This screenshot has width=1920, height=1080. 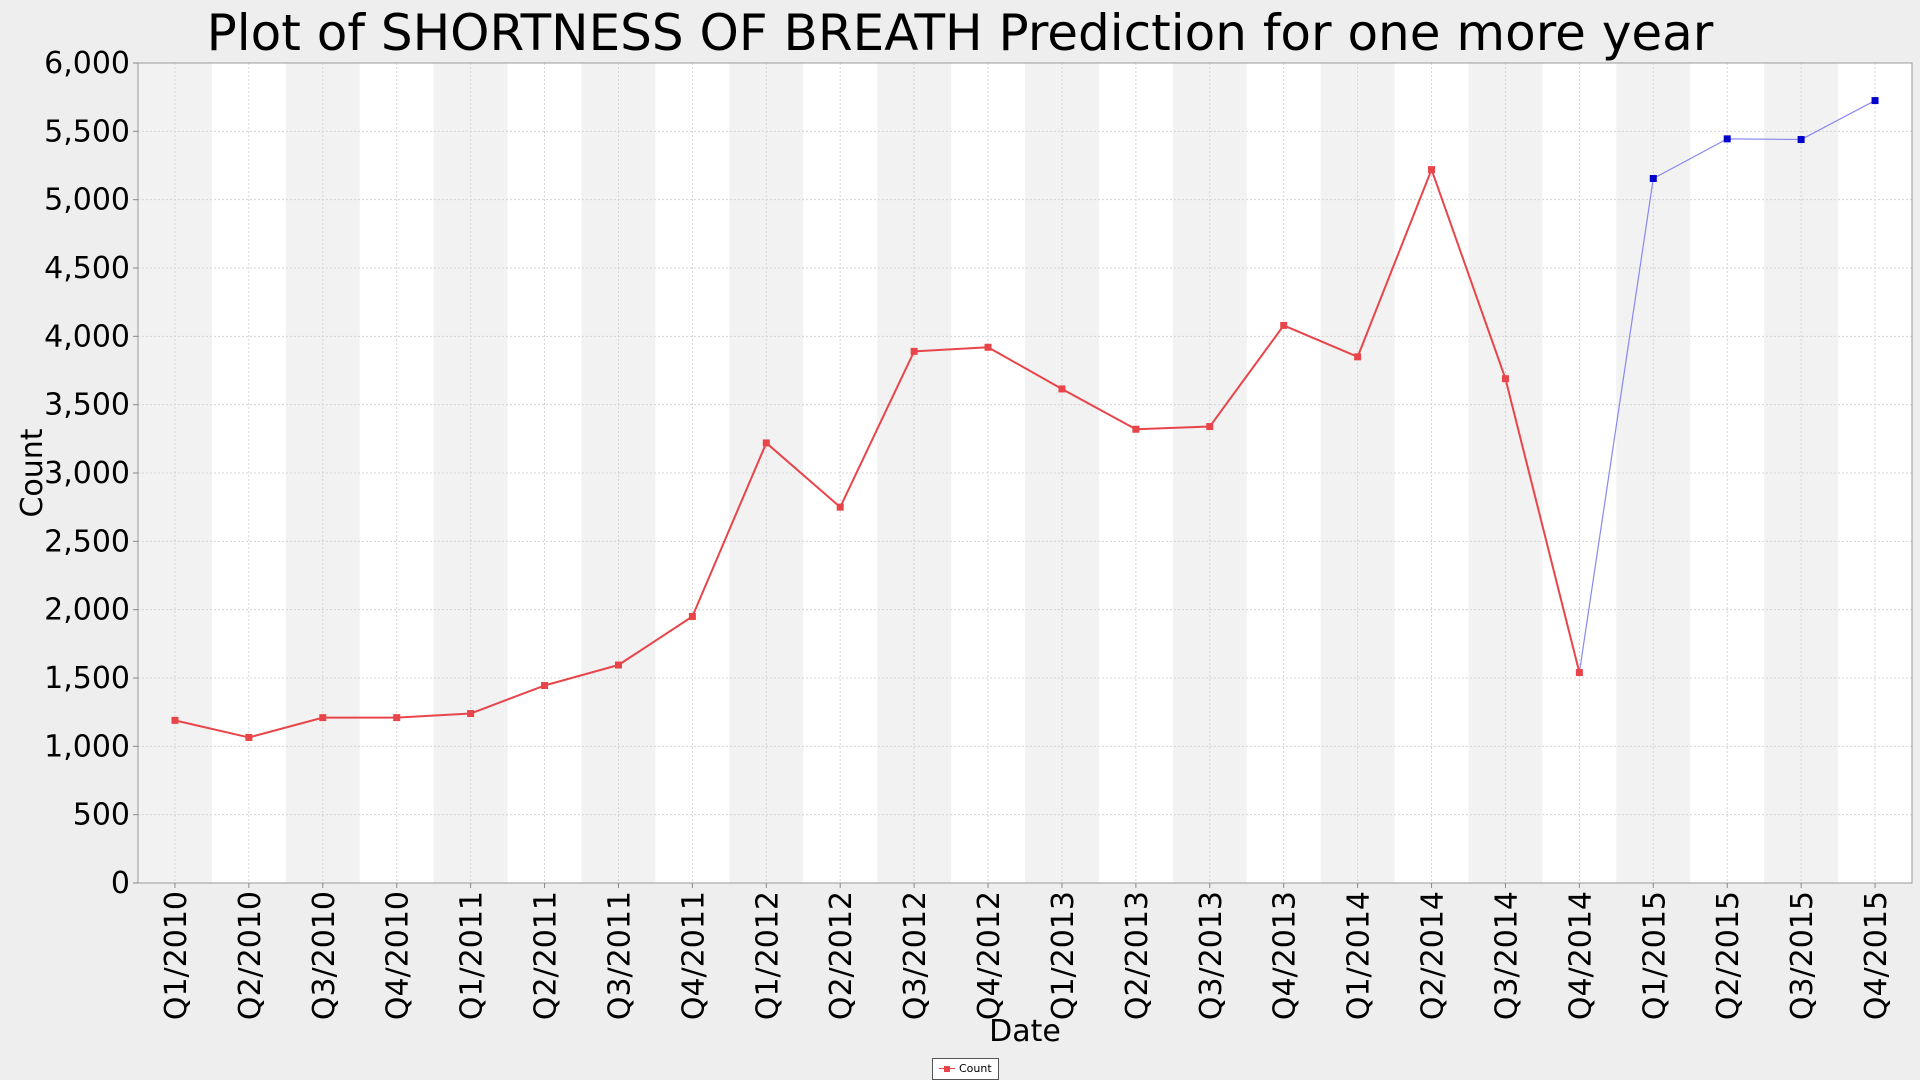 What do you see at coordinates (1211, 955) in the screenshot?
I see `x-tick-label: Q3/2013` at bounding box center [1211, 955].